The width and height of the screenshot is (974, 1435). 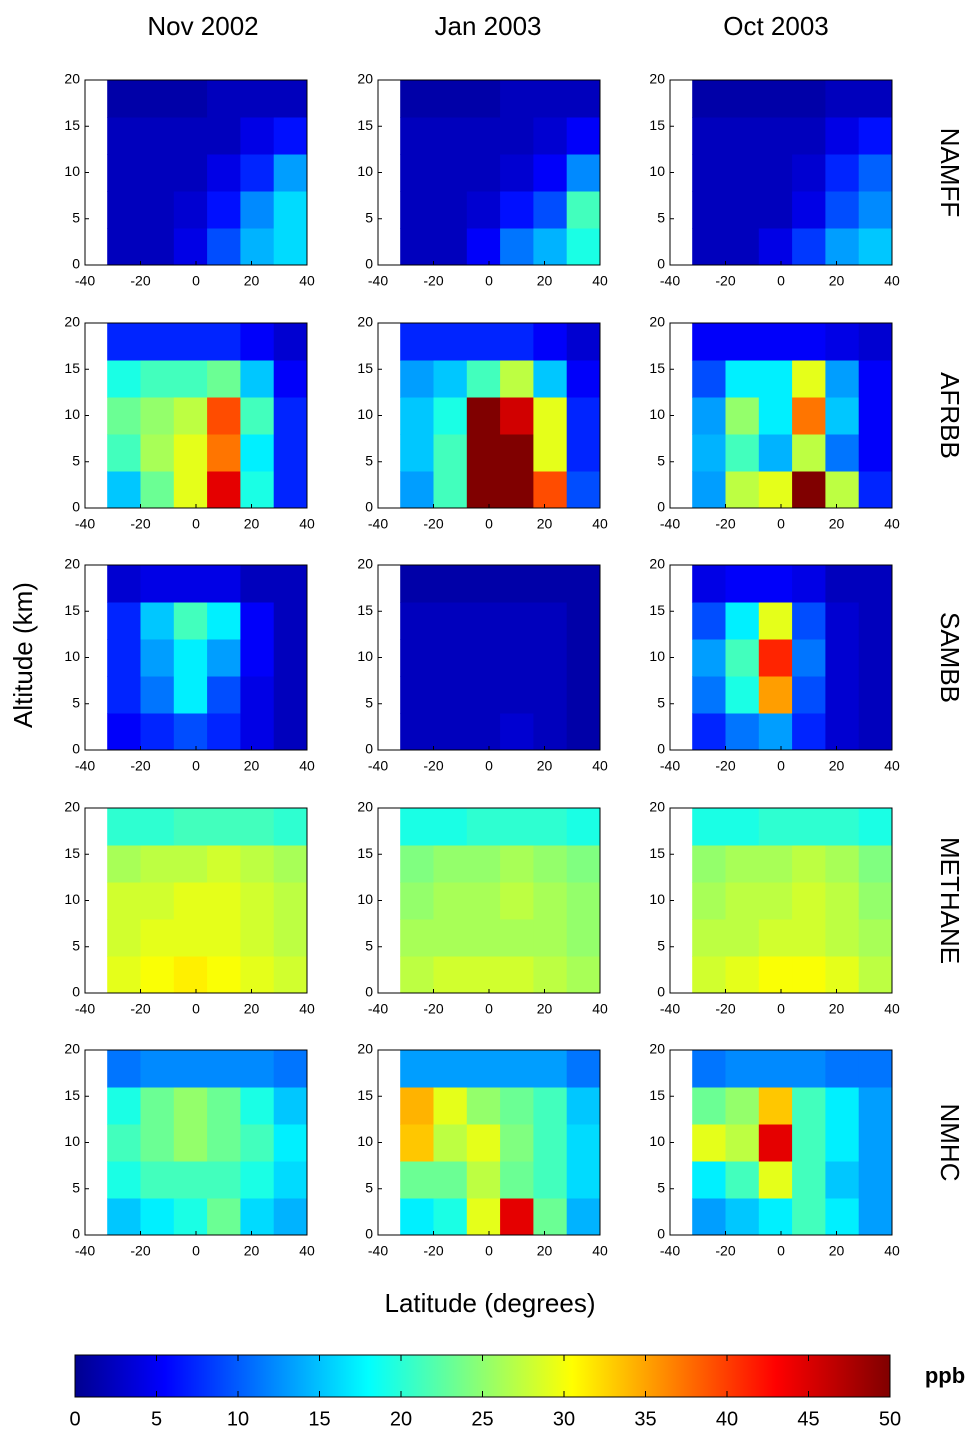 I want to click on x-tick-label: 20, so click(x=545, y=524).